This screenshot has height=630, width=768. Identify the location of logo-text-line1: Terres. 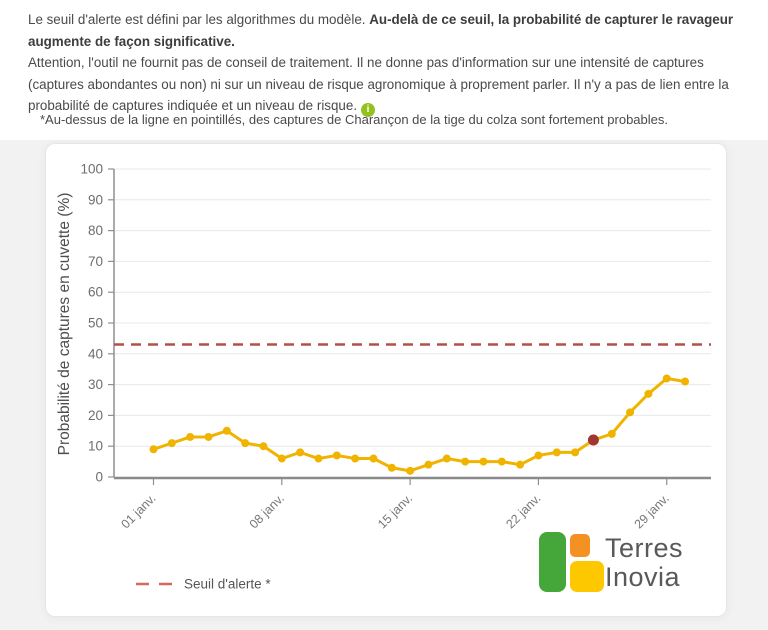
(644, 548).